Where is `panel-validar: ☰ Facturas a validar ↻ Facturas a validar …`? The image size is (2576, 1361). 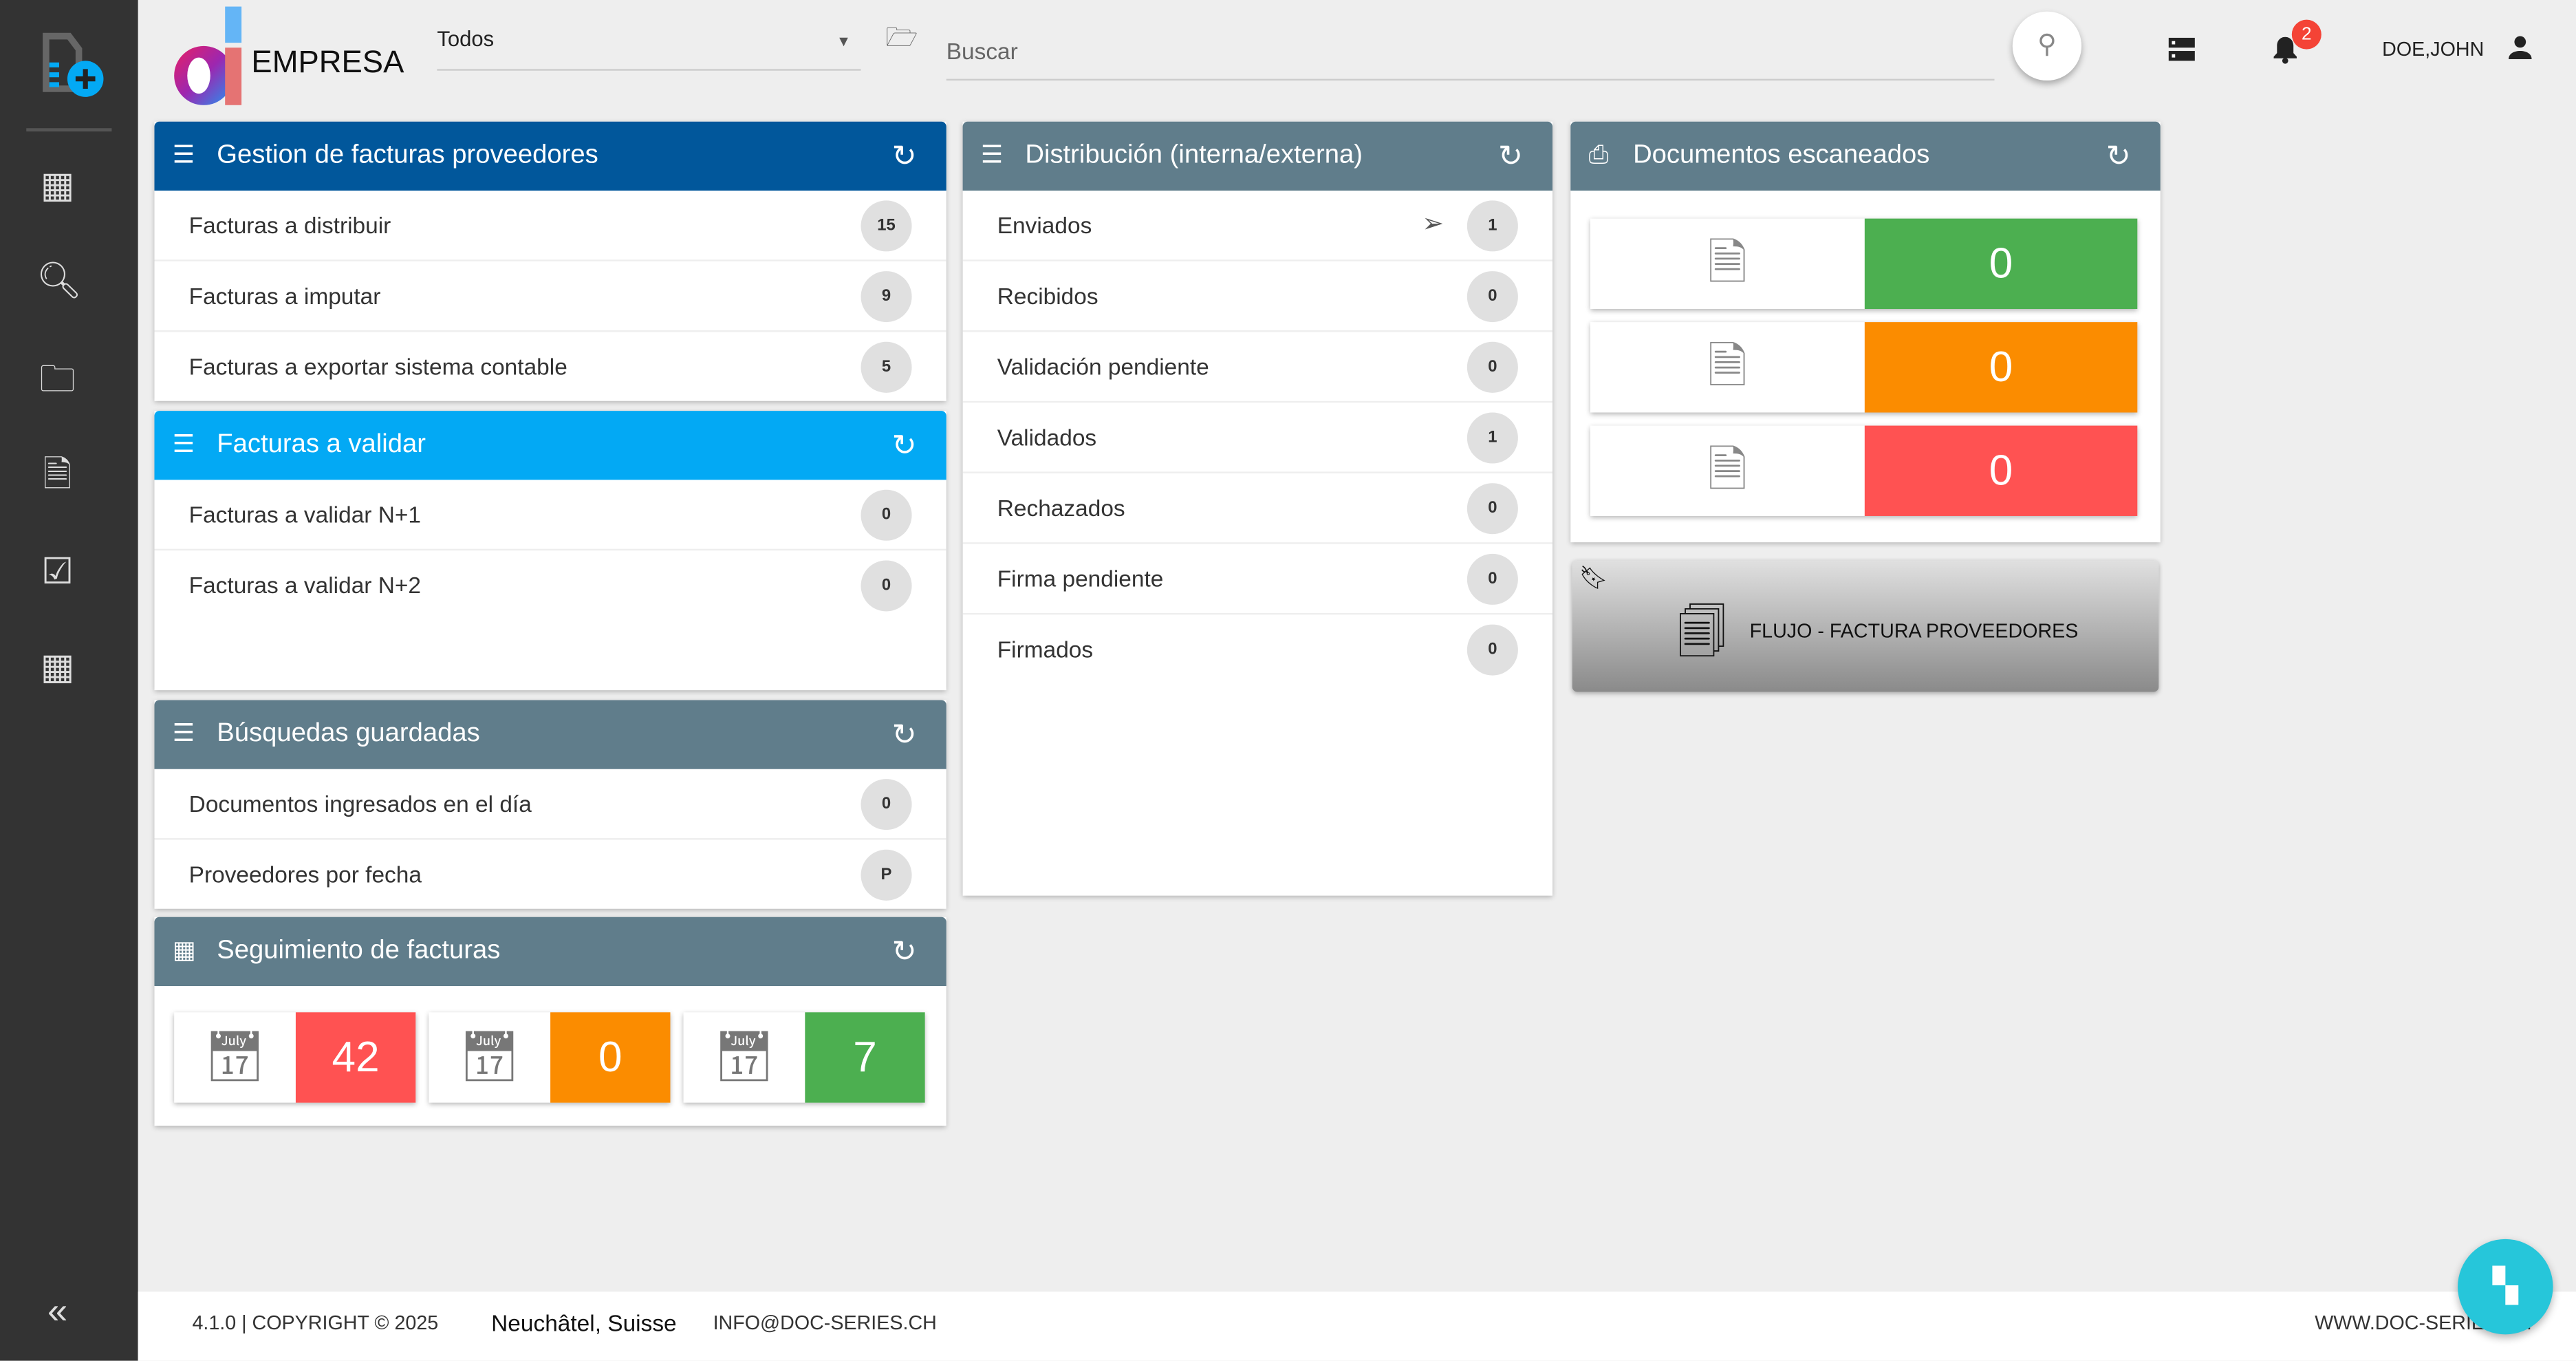
panel-validar: ☰ Facturas a validar ↻ Facturas a validar … is located at coordinates (550, 551).